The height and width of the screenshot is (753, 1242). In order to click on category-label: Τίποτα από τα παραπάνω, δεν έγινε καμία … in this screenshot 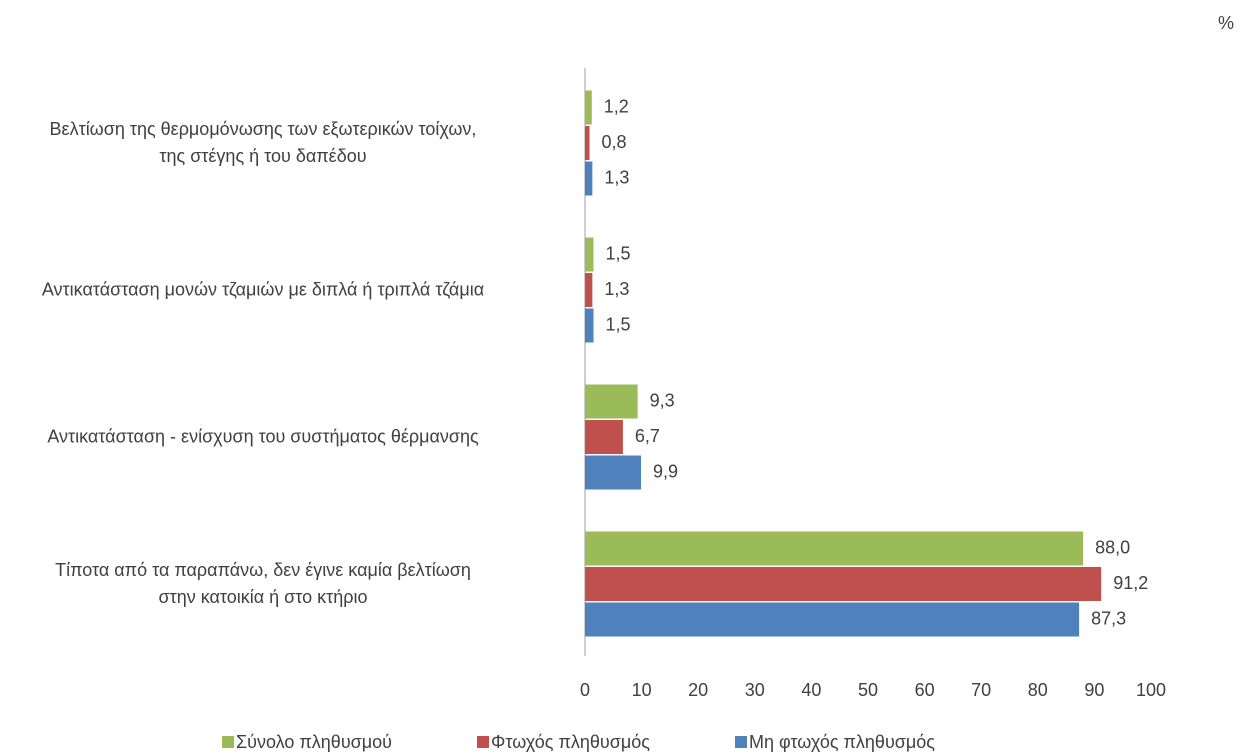, I will do `click(263, 583)`.